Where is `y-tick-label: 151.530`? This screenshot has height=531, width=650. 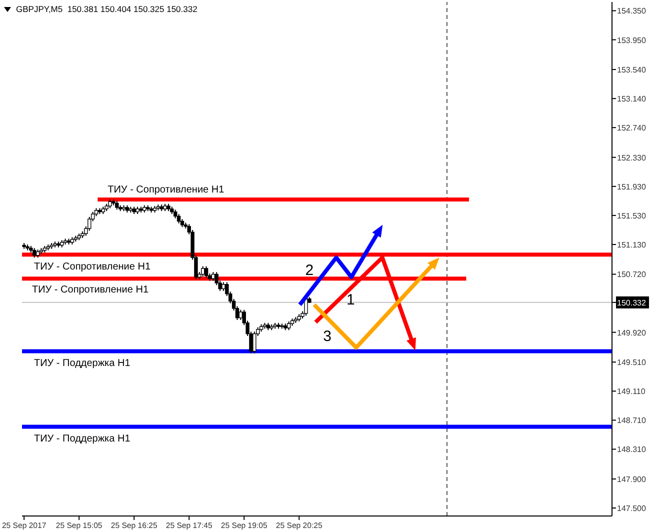
y-tick-label: 151.530 is located at coordinates (631, 215).